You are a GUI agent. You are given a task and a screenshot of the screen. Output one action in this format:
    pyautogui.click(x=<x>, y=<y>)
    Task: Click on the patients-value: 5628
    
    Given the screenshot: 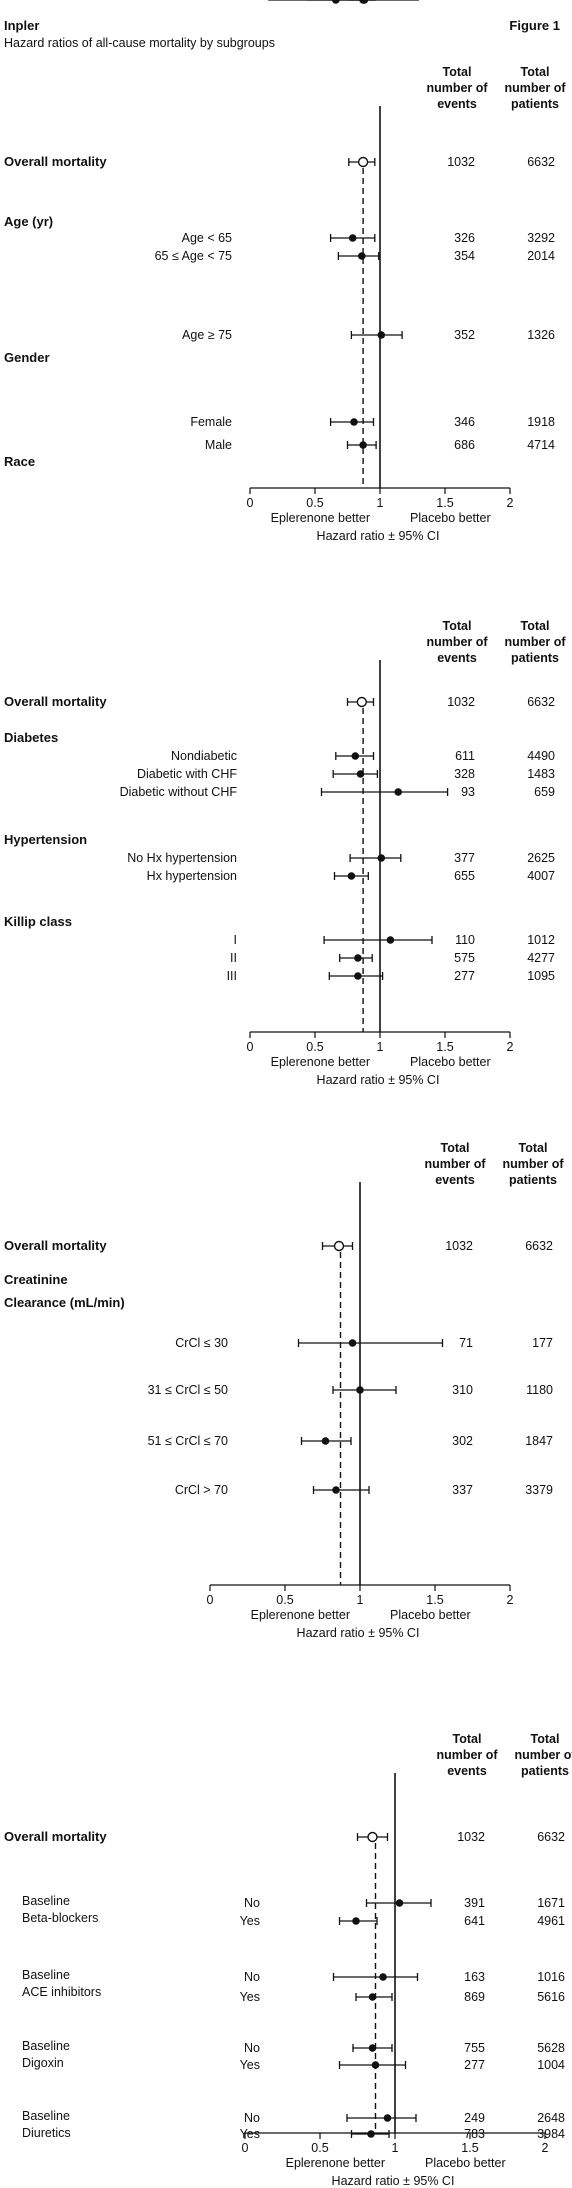 What is the action you would take?
    pyautogui.click(x=551, y=2048)
    